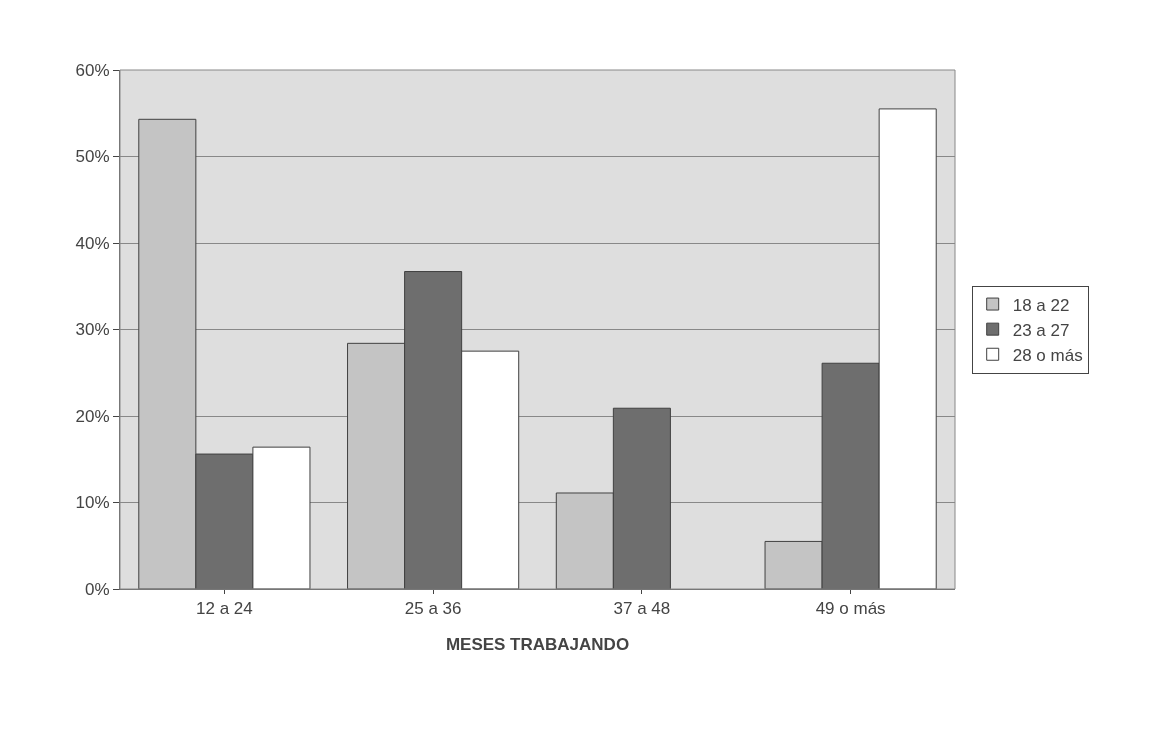  Describe the element at coordinates (97, 589) in the screenshot. I see `y-tick-label: 0%` at that location.